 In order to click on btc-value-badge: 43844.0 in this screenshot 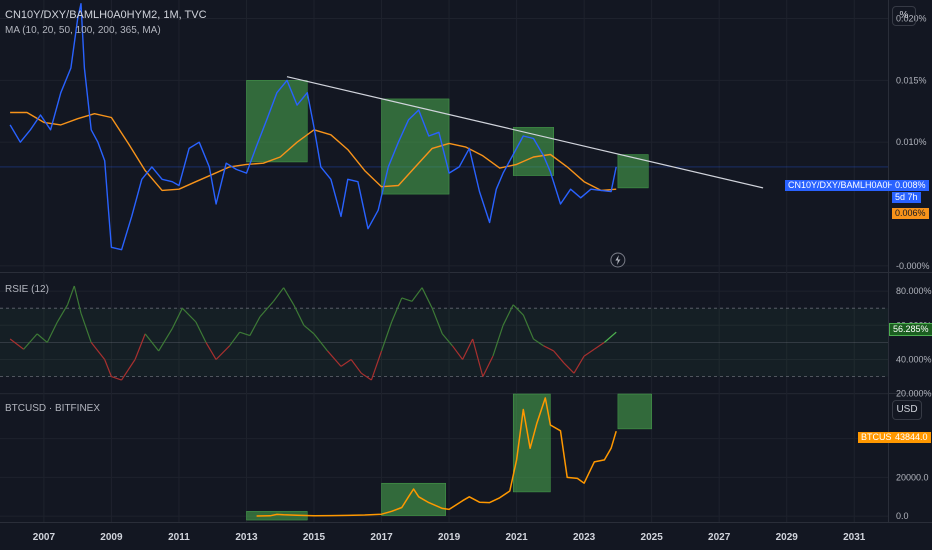, I will do `click(911, 437)`.